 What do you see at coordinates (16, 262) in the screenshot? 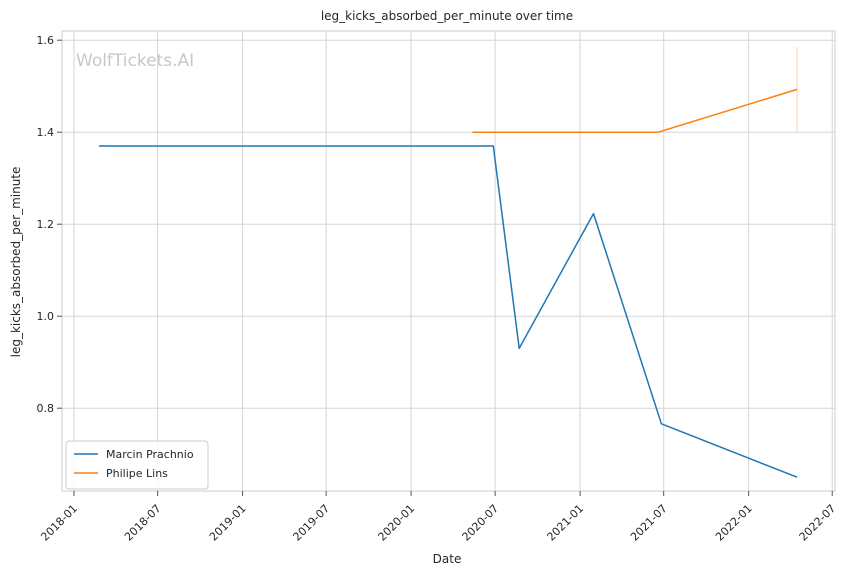
I see `y-axis-label: leg_kicks_absorbed_per_minute` at bounding box center [16, 262].